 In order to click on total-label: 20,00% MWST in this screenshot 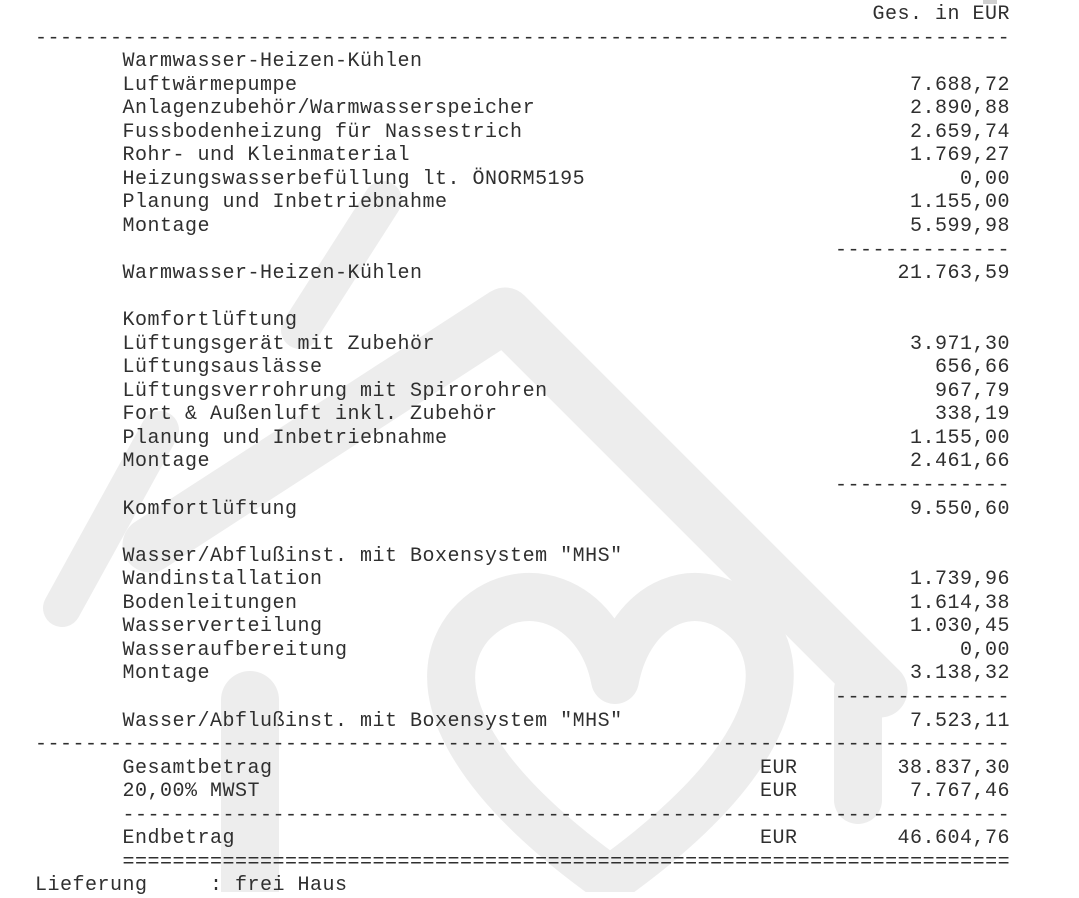, I will do `click(191, 792)`.